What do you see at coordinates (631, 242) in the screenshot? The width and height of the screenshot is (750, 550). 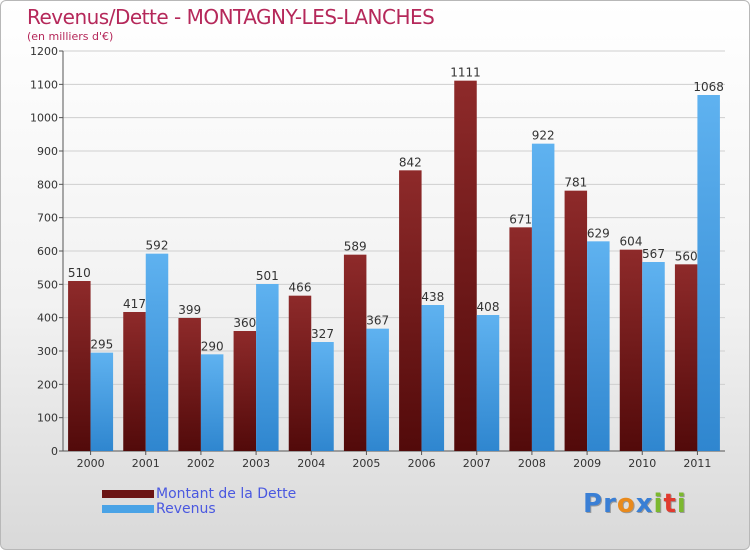 I see `data-label: 604` at bounding box center [631, 242].